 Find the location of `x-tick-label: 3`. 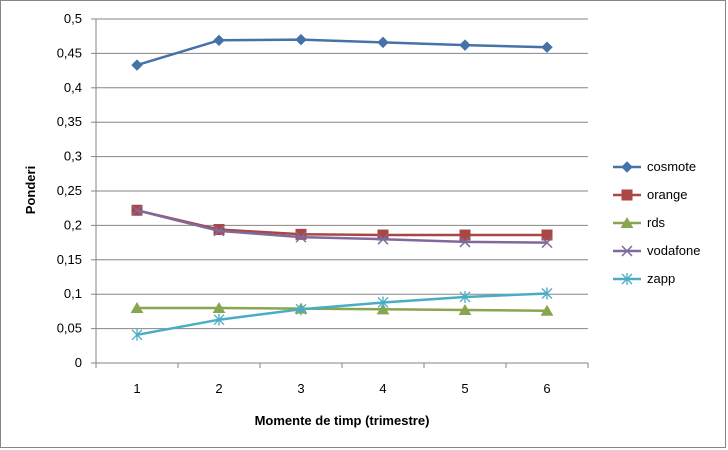

x-tick-label: 3 is located at coordinates (300, 388).